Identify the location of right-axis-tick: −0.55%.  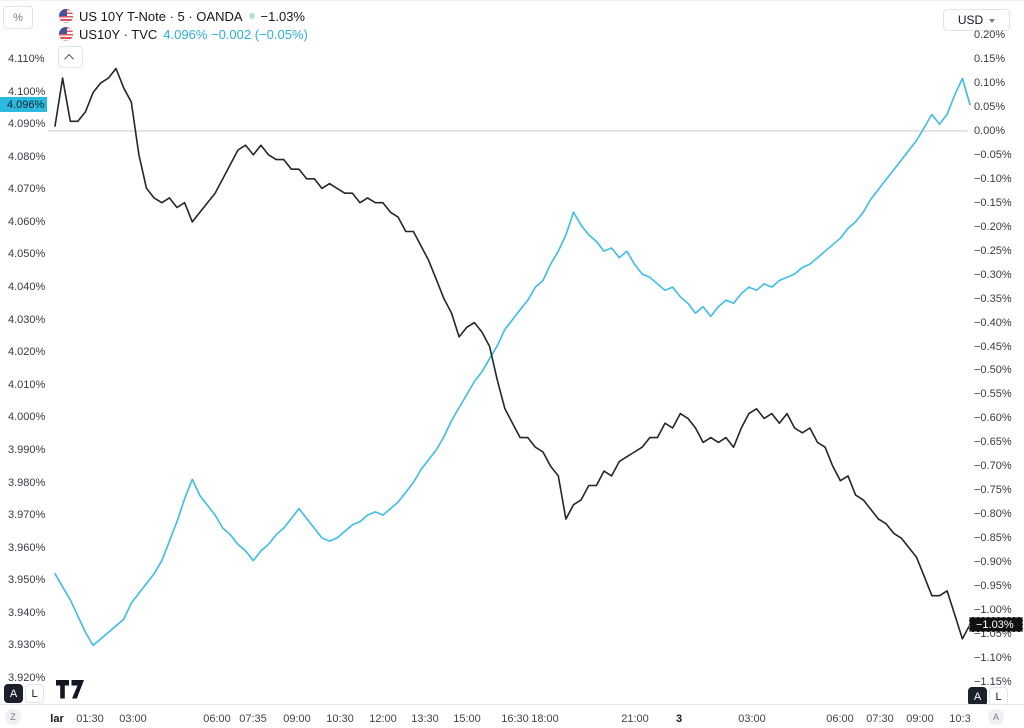
(993, 394).